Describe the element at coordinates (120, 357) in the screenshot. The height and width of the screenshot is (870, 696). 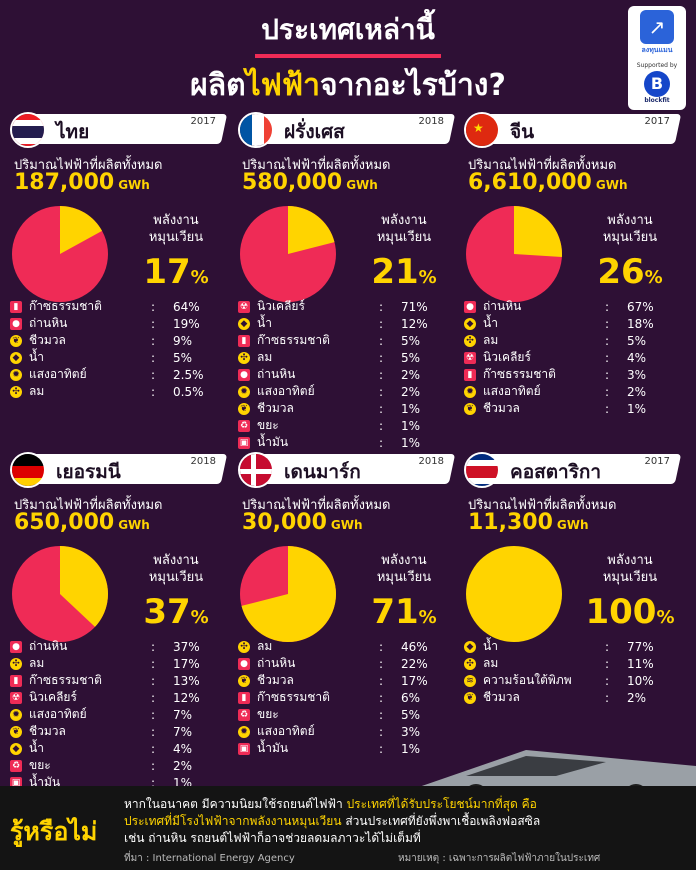
I see `source-row: ◆ น้ำ : 5%` at that location.